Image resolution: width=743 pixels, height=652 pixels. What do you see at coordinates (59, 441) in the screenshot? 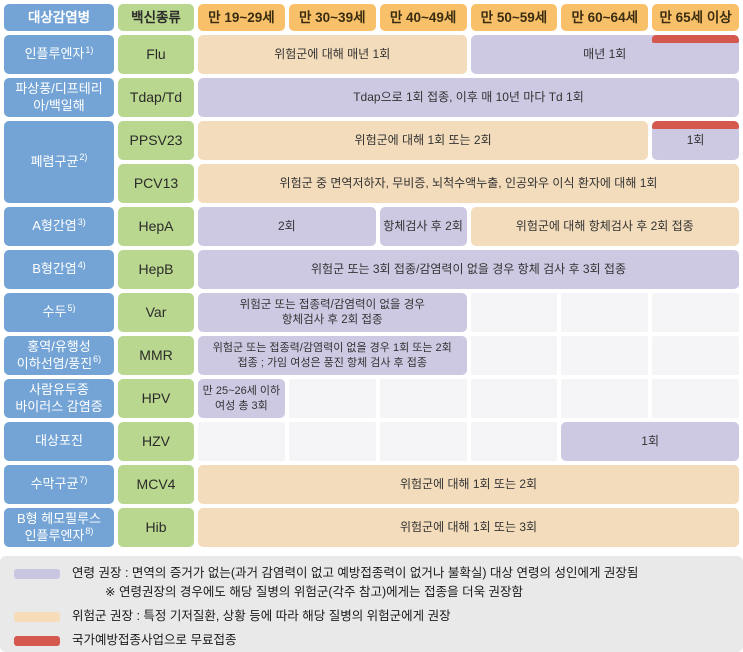
I see `disease-cell-herpes-zoster: 대상포진` at bounding box center [59, 441].